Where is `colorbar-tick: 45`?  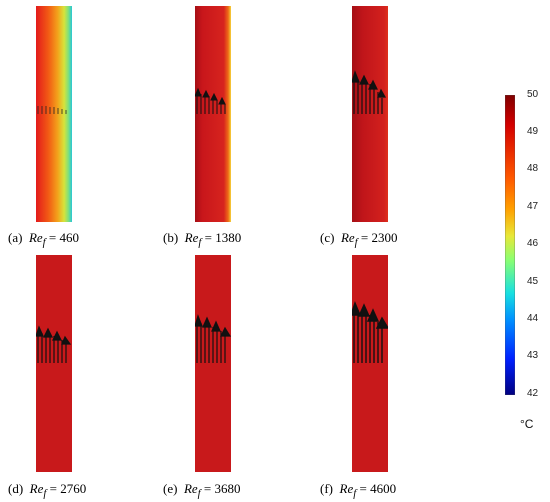
colorbar-tick: 45 is located at coordinates (533, 281).